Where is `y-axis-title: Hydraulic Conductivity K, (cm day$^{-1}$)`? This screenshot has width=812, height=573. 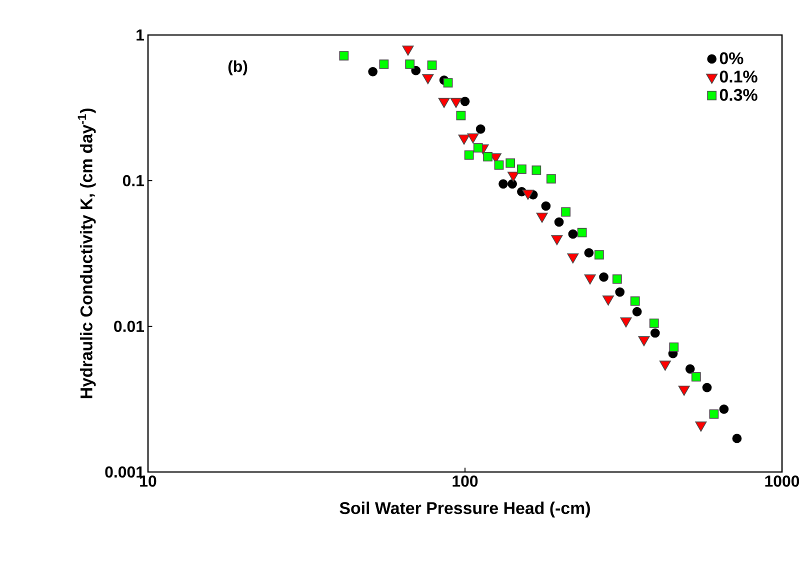
y-axis-title: Hydraulic Conductivity K, (cm day$^{-1}$) is located at coordinates (87, 253).